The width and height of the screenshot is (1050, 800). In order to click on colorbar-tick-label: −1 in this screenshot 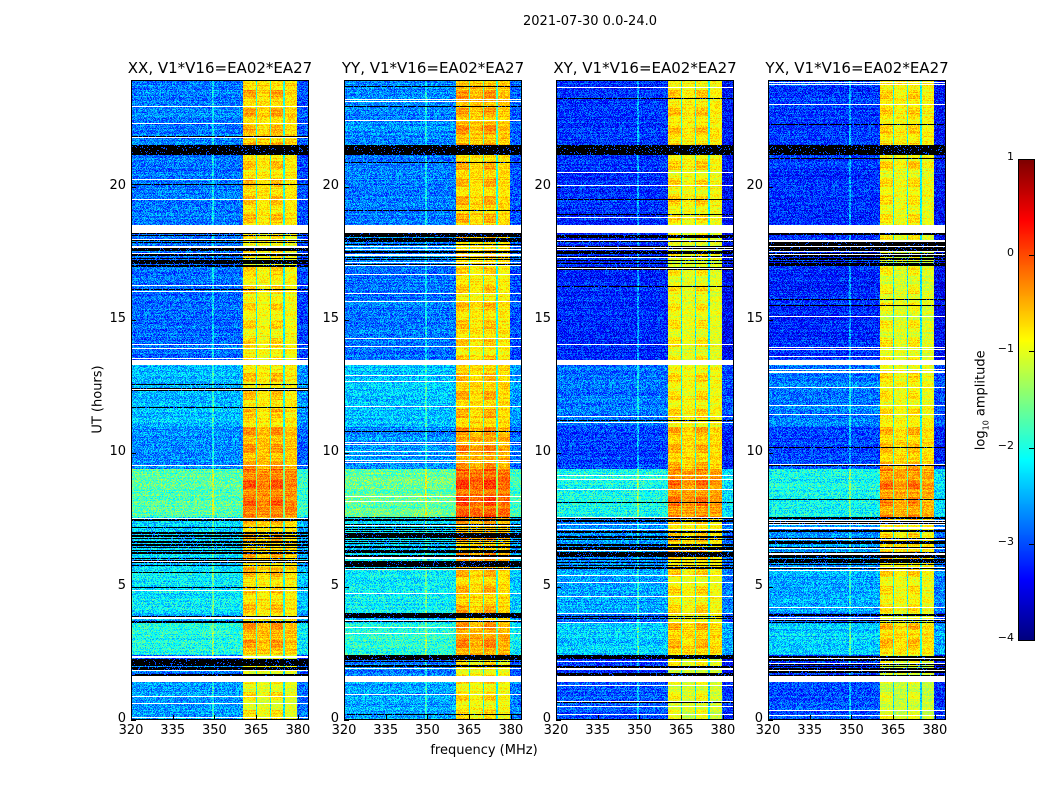, I will do `click(1005, 349)`.